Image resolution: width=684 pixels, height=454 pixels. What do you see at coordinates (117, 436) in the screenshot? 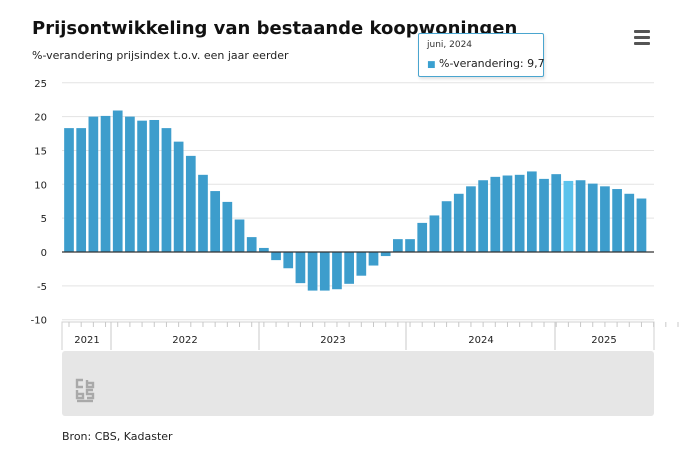
I see `chart-source: Bron: CBS, Kadaster` at bounding box center [117, 436].